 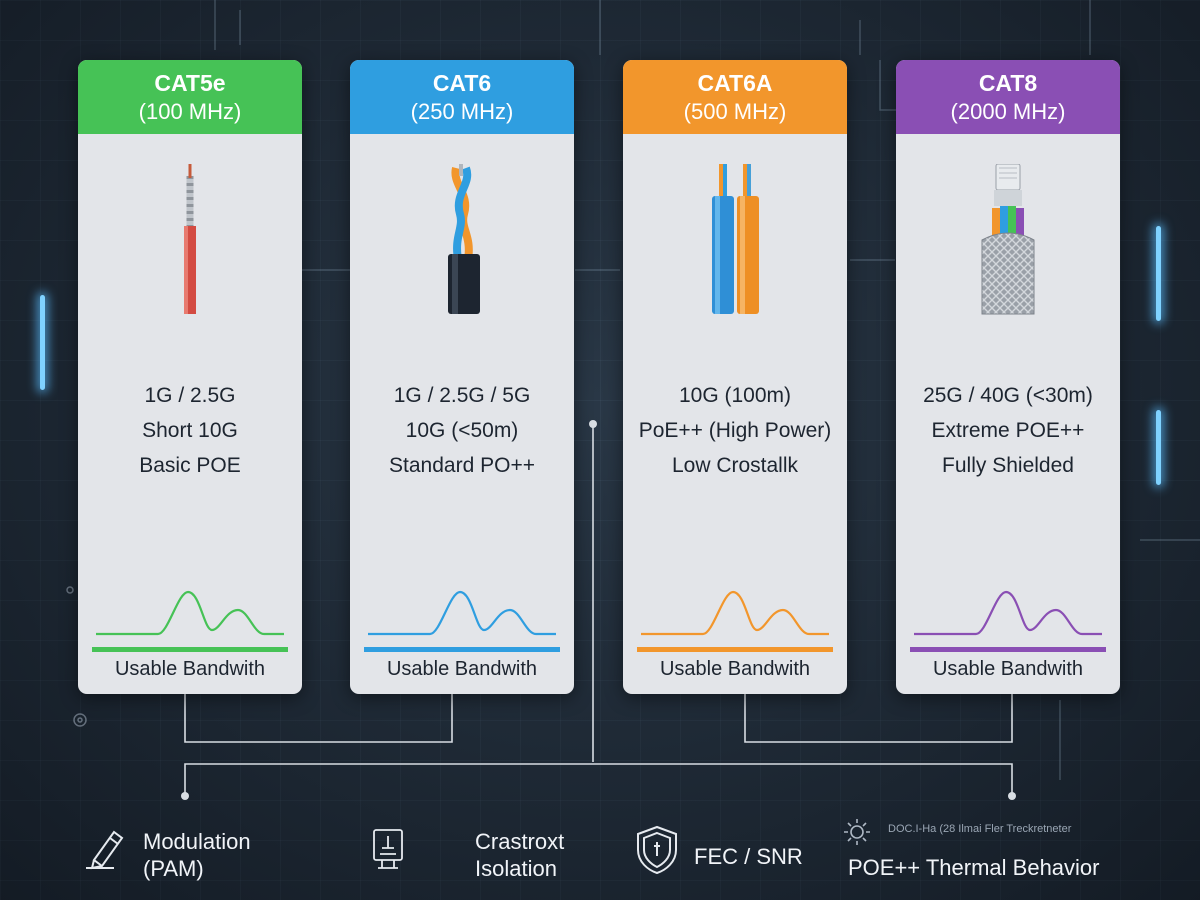 I want to click on card-subtitle: (500 MHz), so click(x=735, y=111).